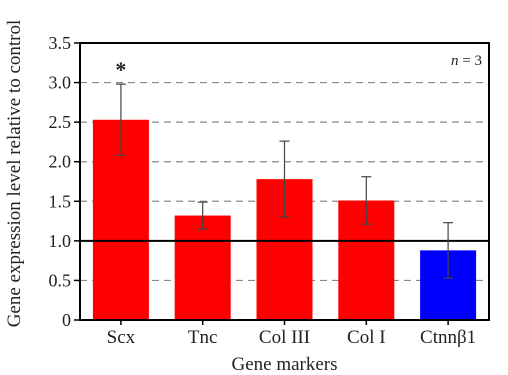 The height and width of the screenshot is (375, 508). I want to click on y-tick-label: 2.0, so click(60, 162).